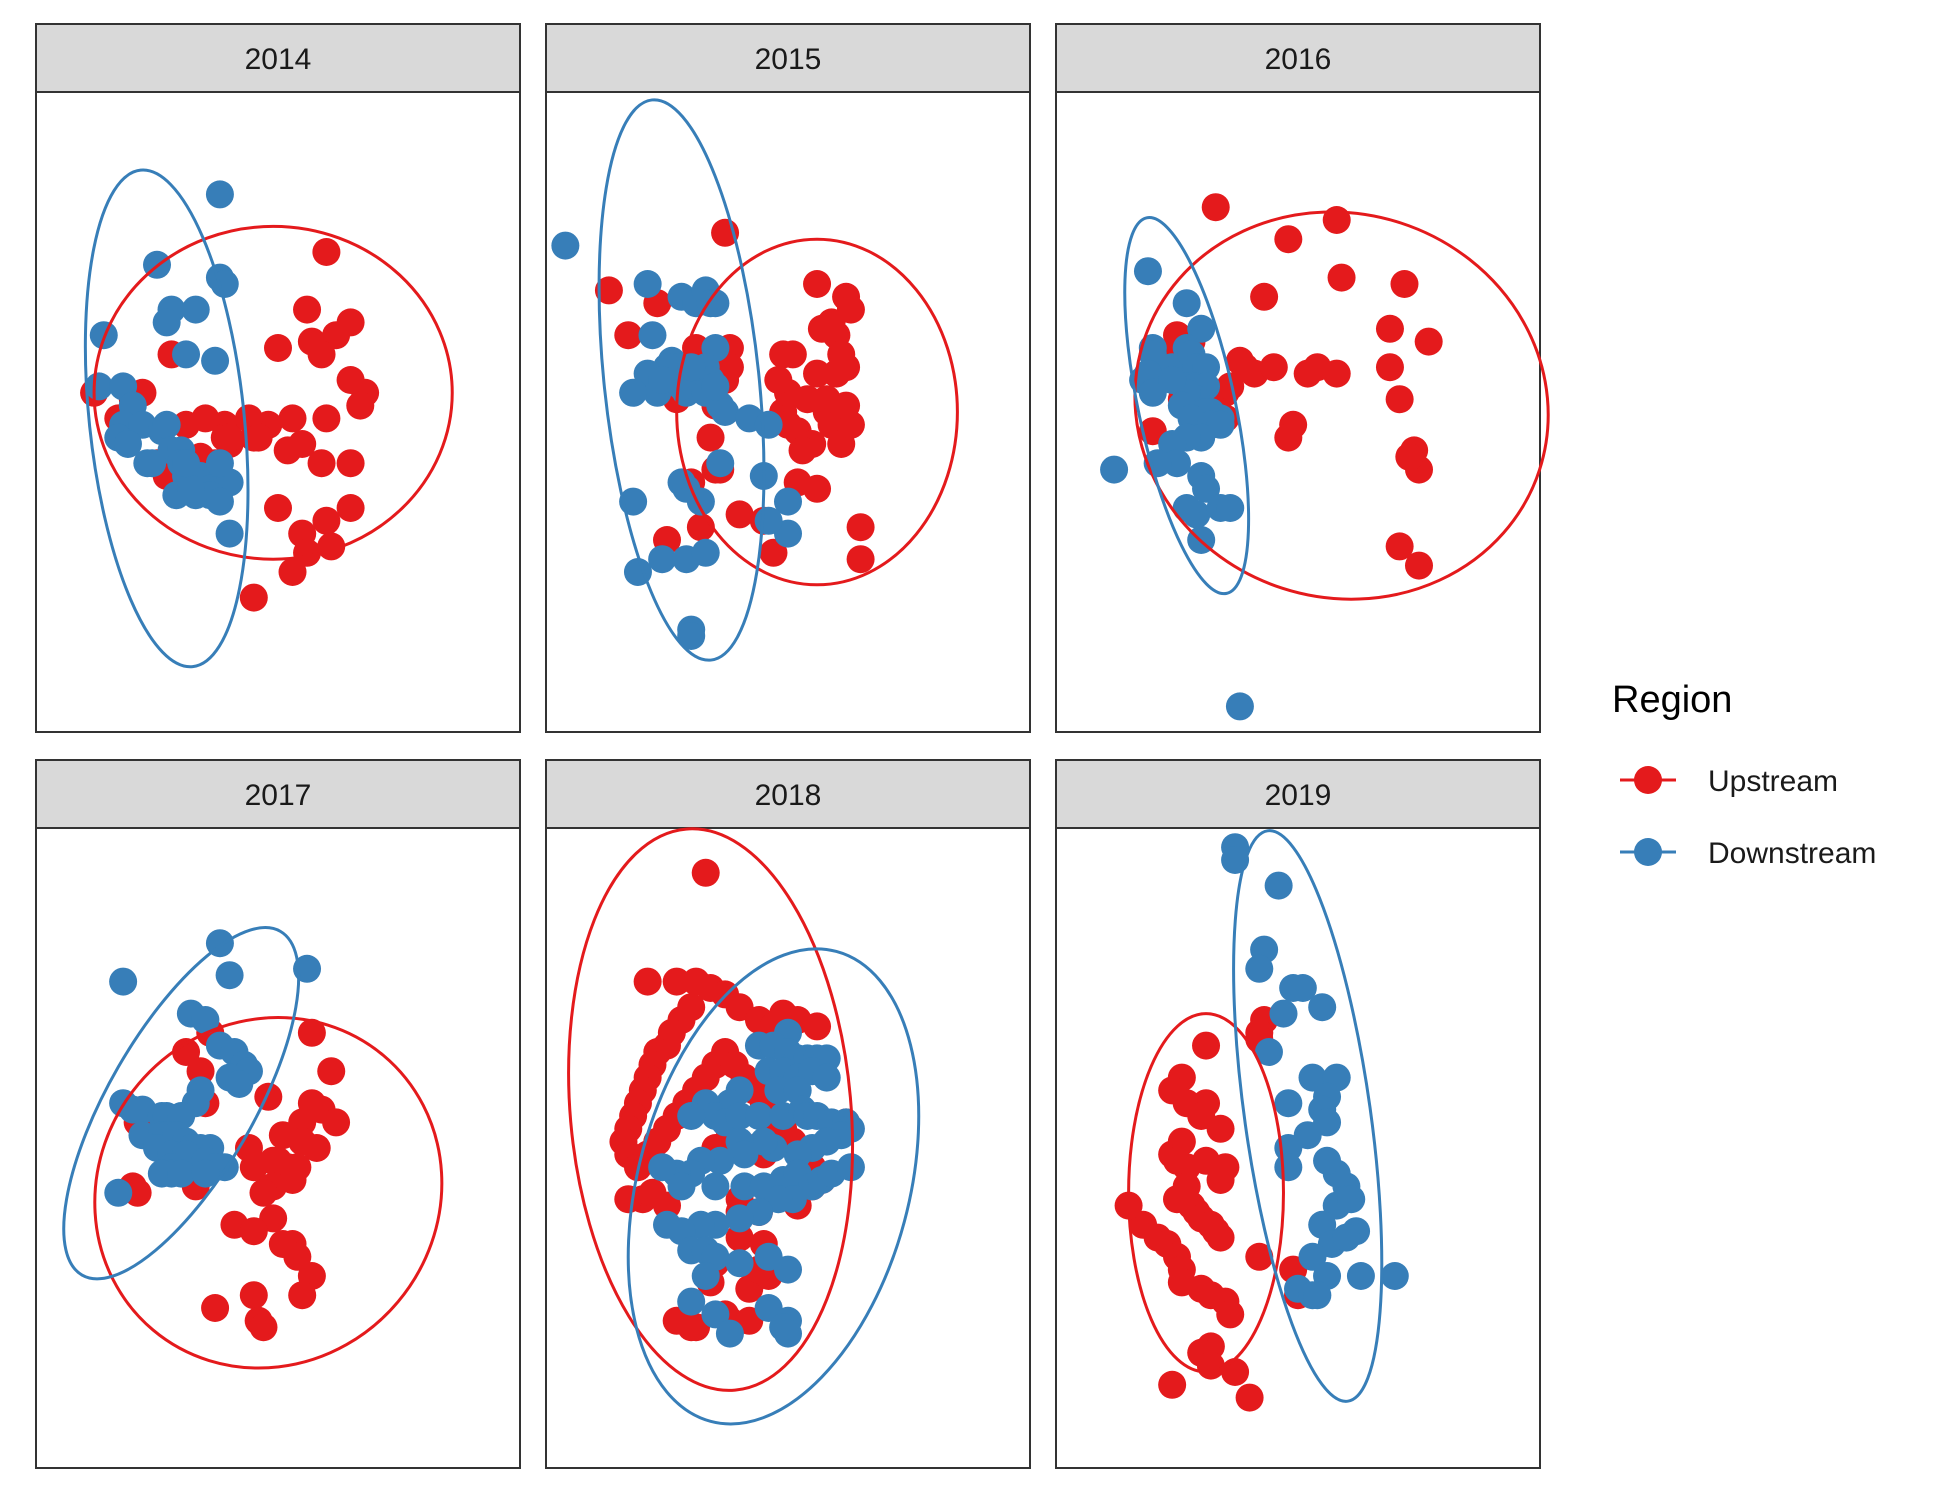 This screenshot has width=1950, height=1500. I want to click on legend-title: Region, so click(1672, 700).